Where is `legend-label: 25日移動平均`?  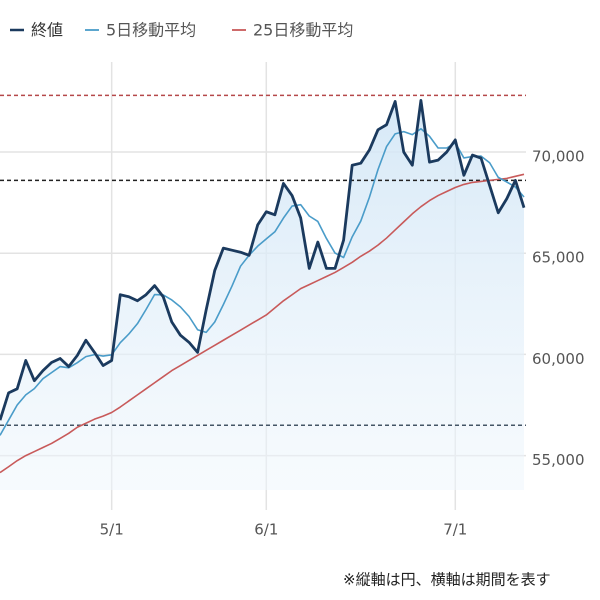
legend-label: 25日移動平均 is located at coordinates (303, 30).